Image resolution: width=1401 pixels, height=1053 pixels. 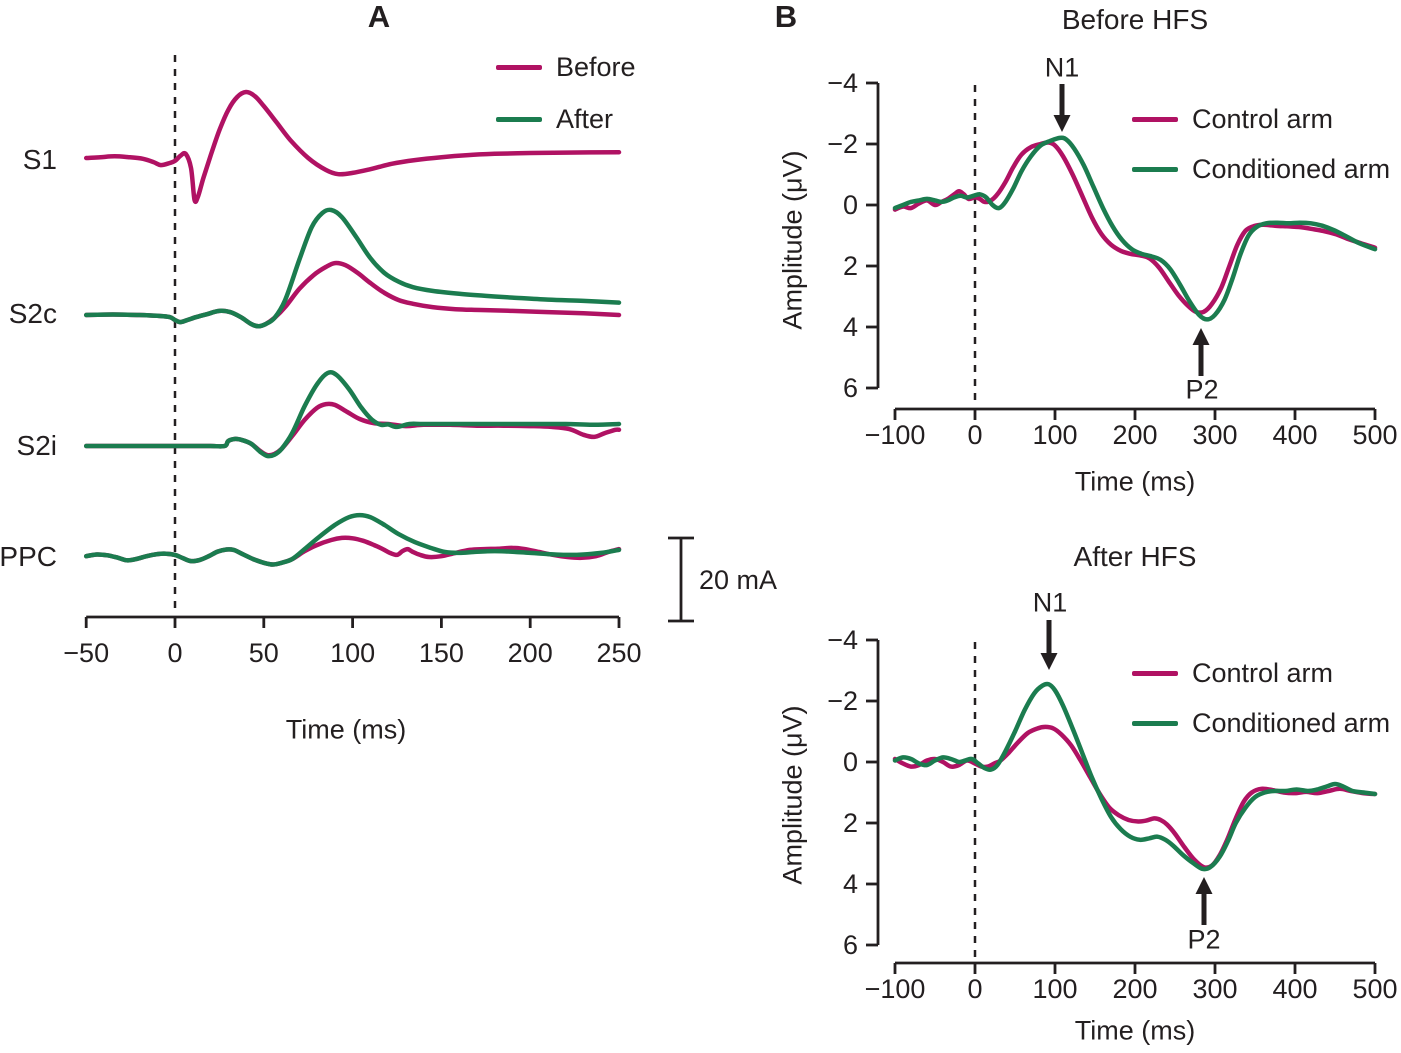 What do you see at coordinates (1062, 67) in the screenshot?
I see `before-hfs-n1-label: N1` at bounding box center [1062, 67].